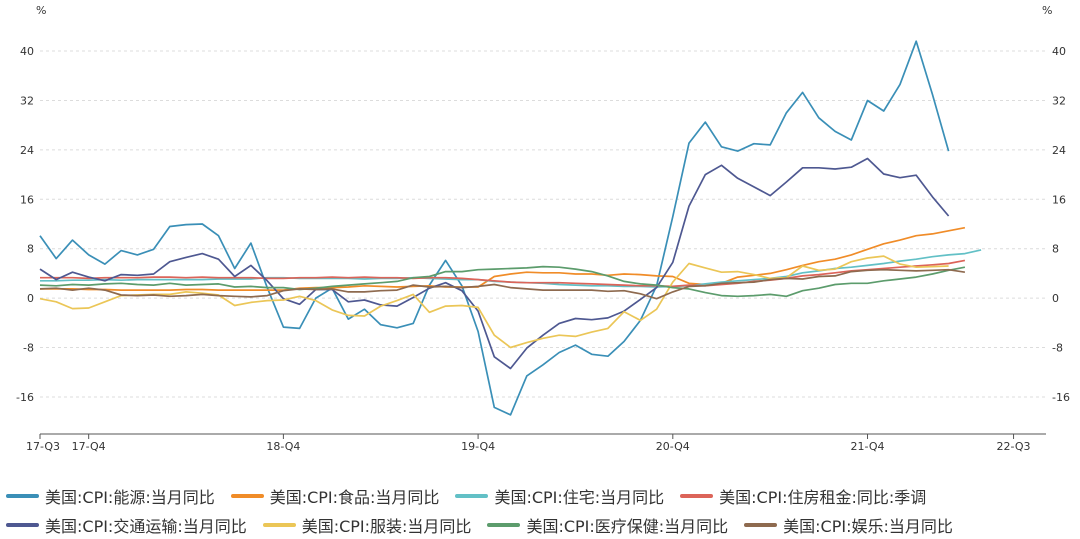 The height and width of the screenshot is (539, 1080). Describe the element at coordinates (25, 397) in the screenshot. I see `y-tick-label-left: -16` at that location.